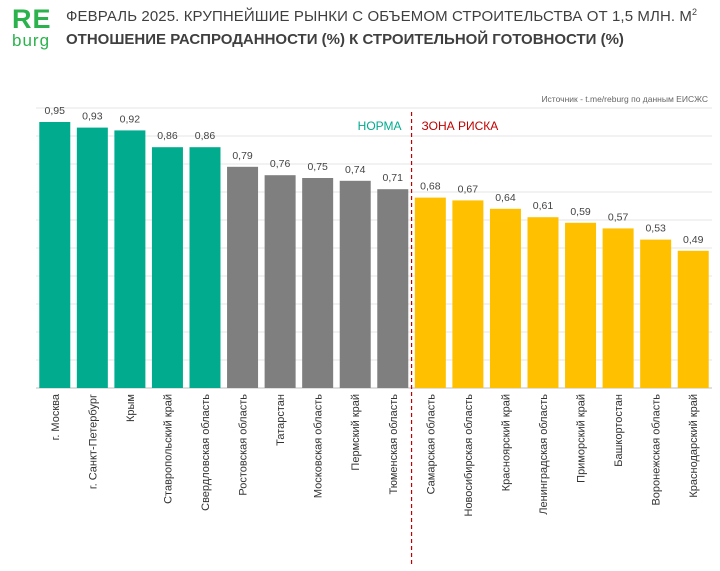 The height and width of the screenshot is (571, 720). I want to click on category-label: Ставропольский край, so click(168, 449).